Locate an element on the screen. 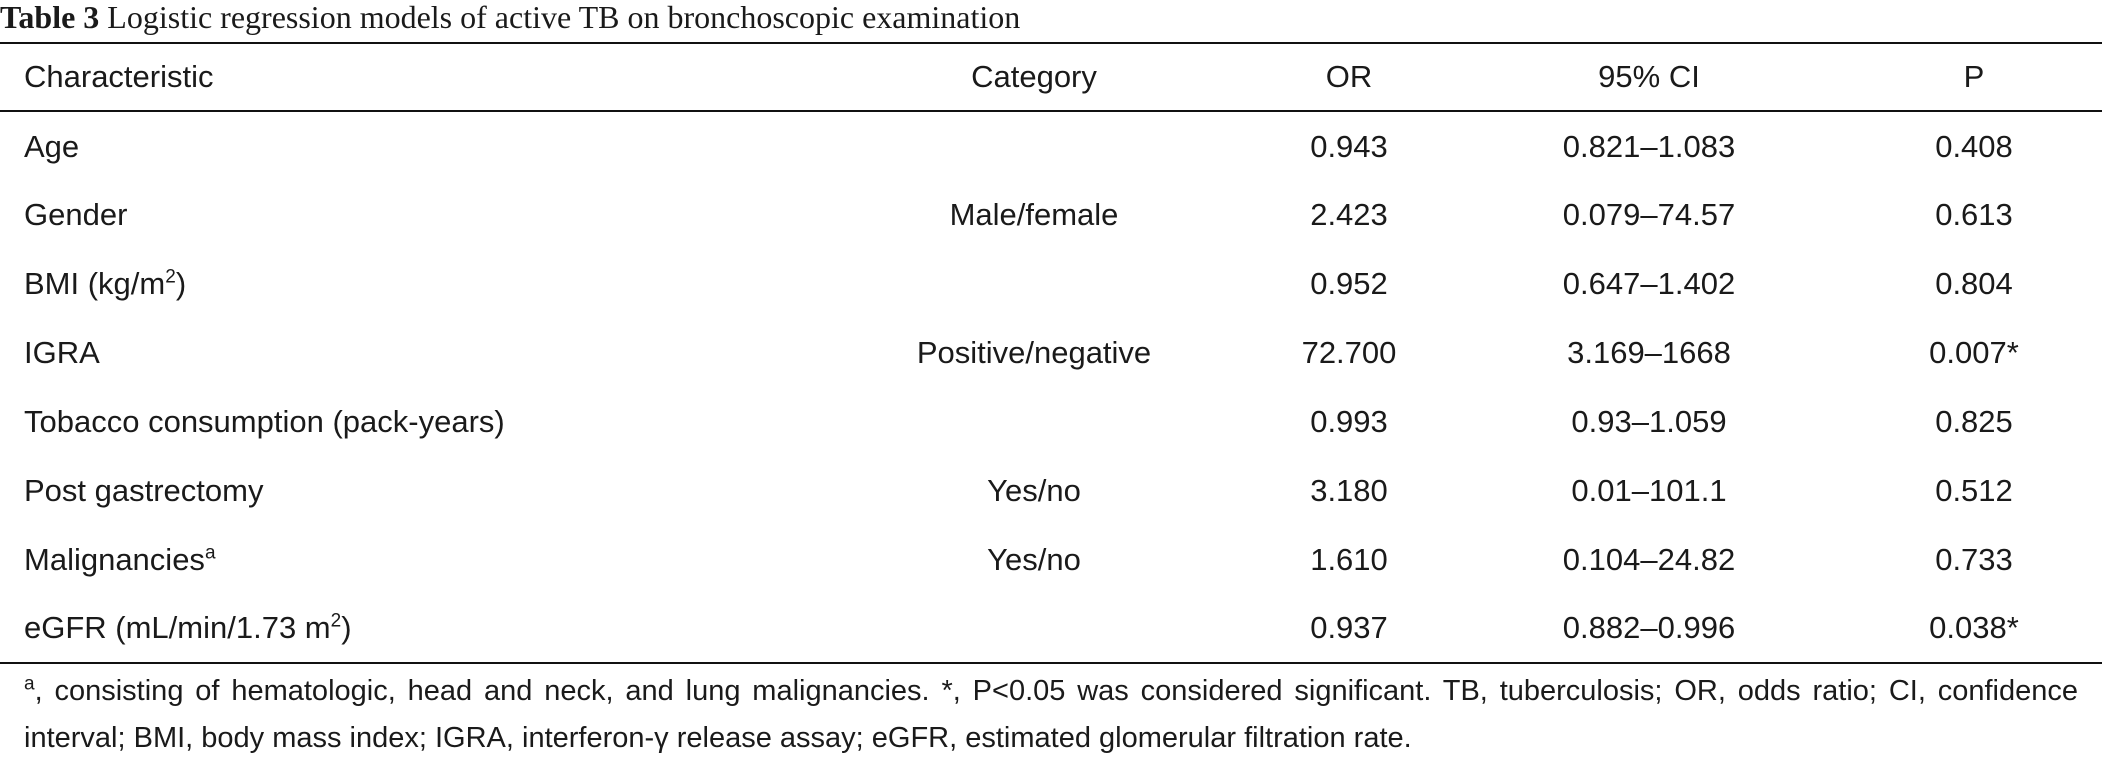 The height and width of the screenshot is (762, 2102). cell-ci: 0.079–74.57 is located at coordinates (1649, 214).